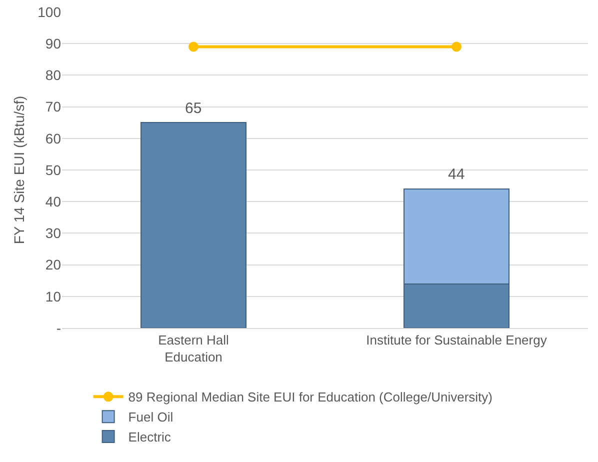  What do you see at coordinates (19, 170) in the screenshot?
I see `y-axis-title: FY 14 Site EUI (kBtu/sf)` at bounding box center [19, 170].